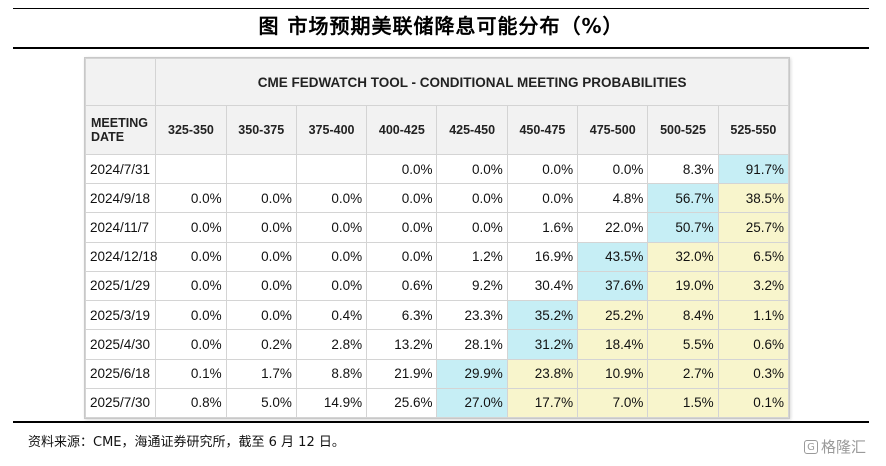 The height and width of the screenshot is (466, 886). Describe the element at coordinates (120, 373) in the screenshot. I see `meeting-date-cell: 2025/6/18` at that location.